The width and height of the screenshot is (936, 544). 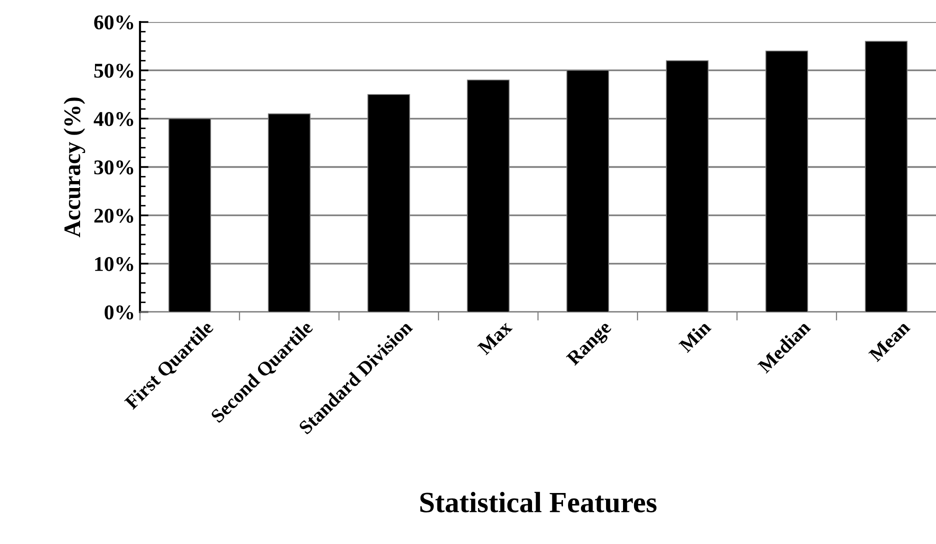 What do you see at coordinates (114, 22) in the screenshot?
I see `y-tick-label: 60%` at bounding box center [114, 22].